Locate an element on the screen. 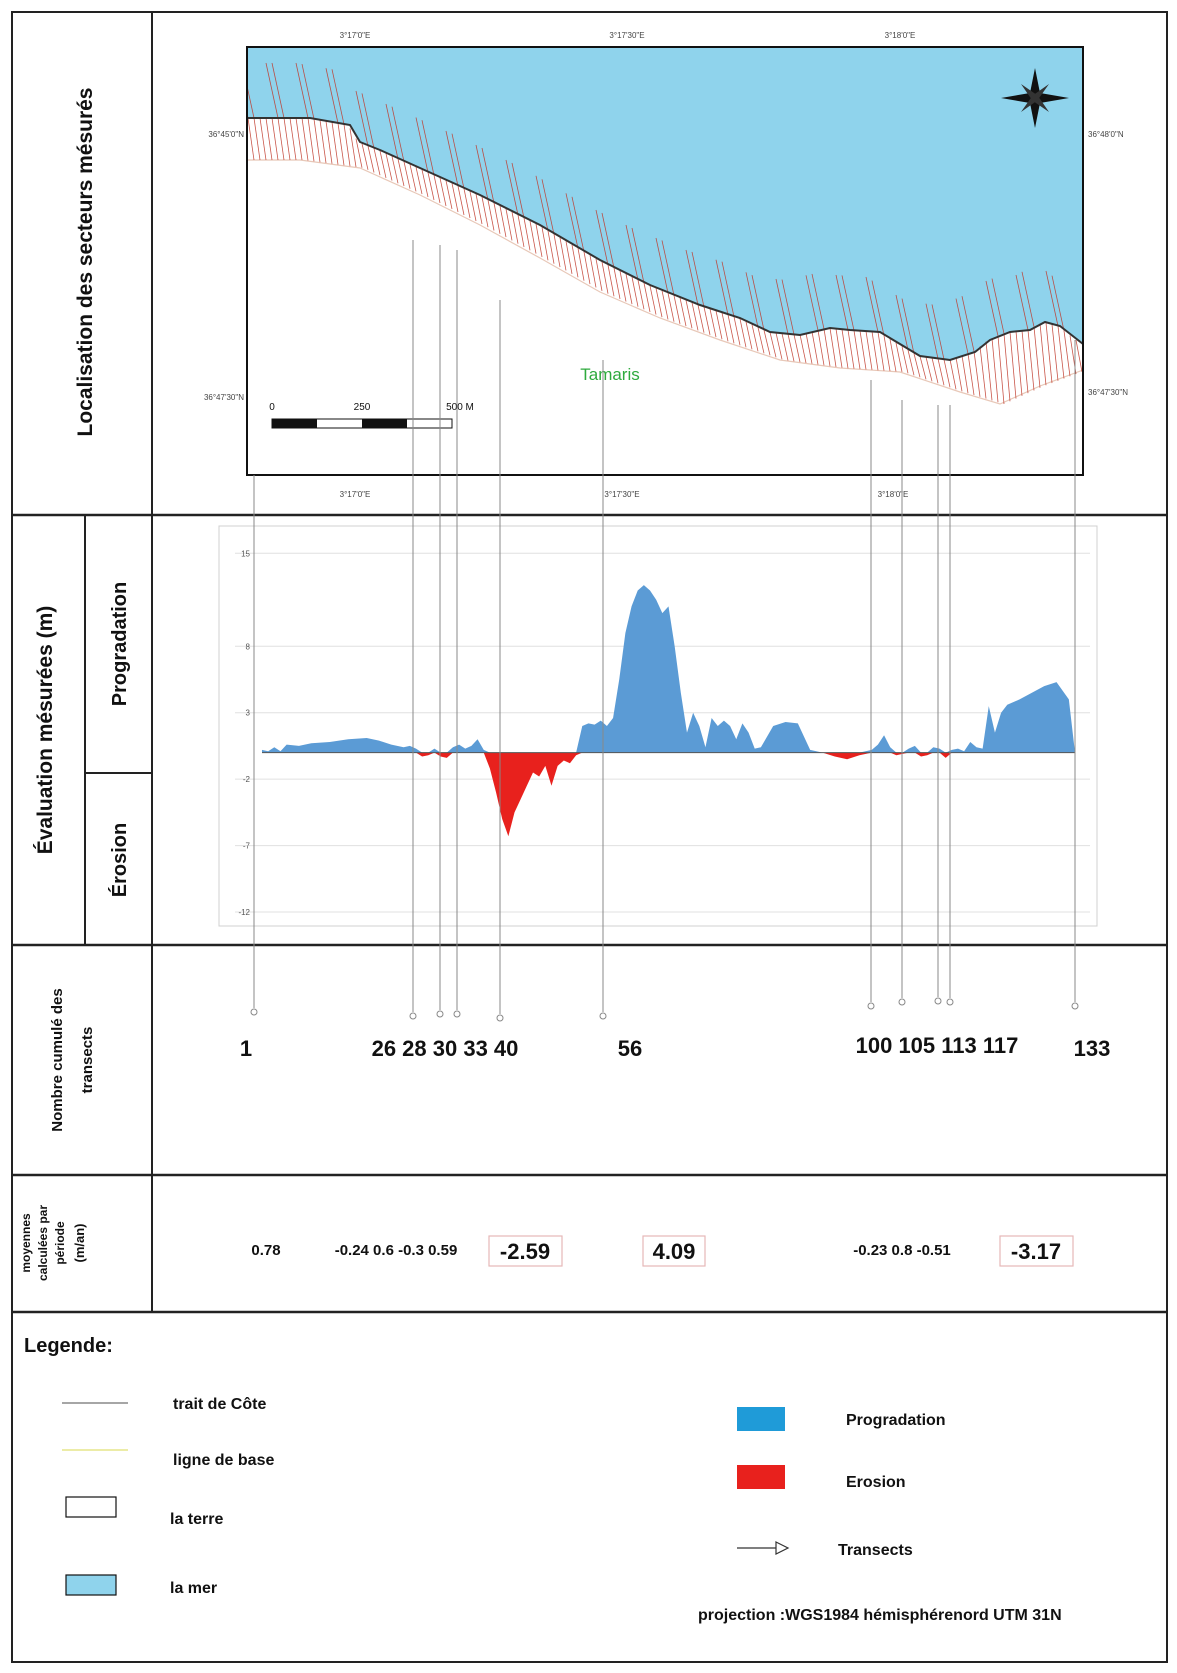 This screenshot has height=1673, width=1177. map-coastline is located at coordinates (665, 239).